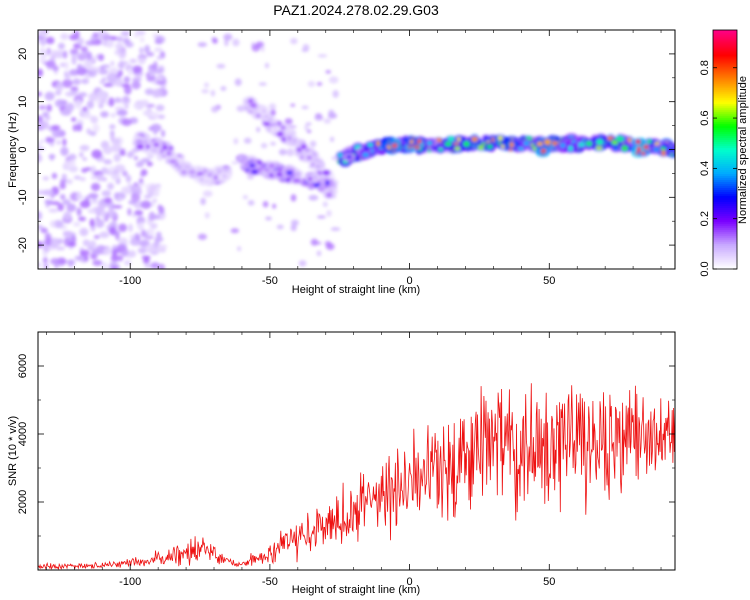 The image size is (750, 600). I want to click on colorbar-label: Normalized spectral amplitude, so click(743, 150).